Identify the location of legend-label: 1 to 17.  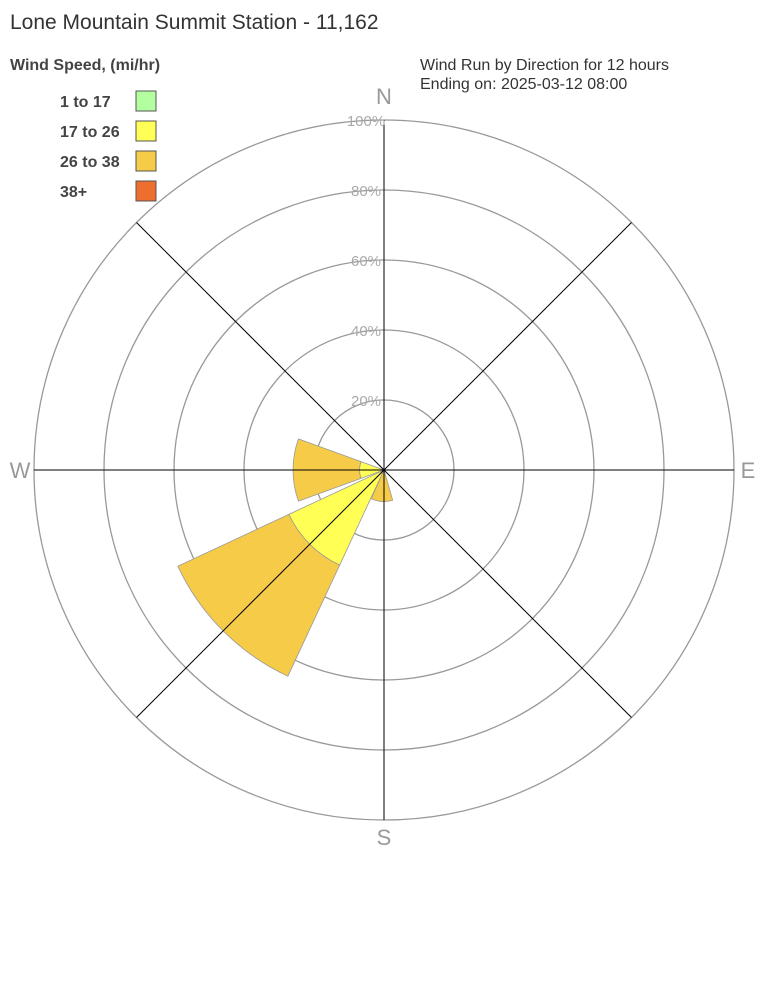
(85, 102).